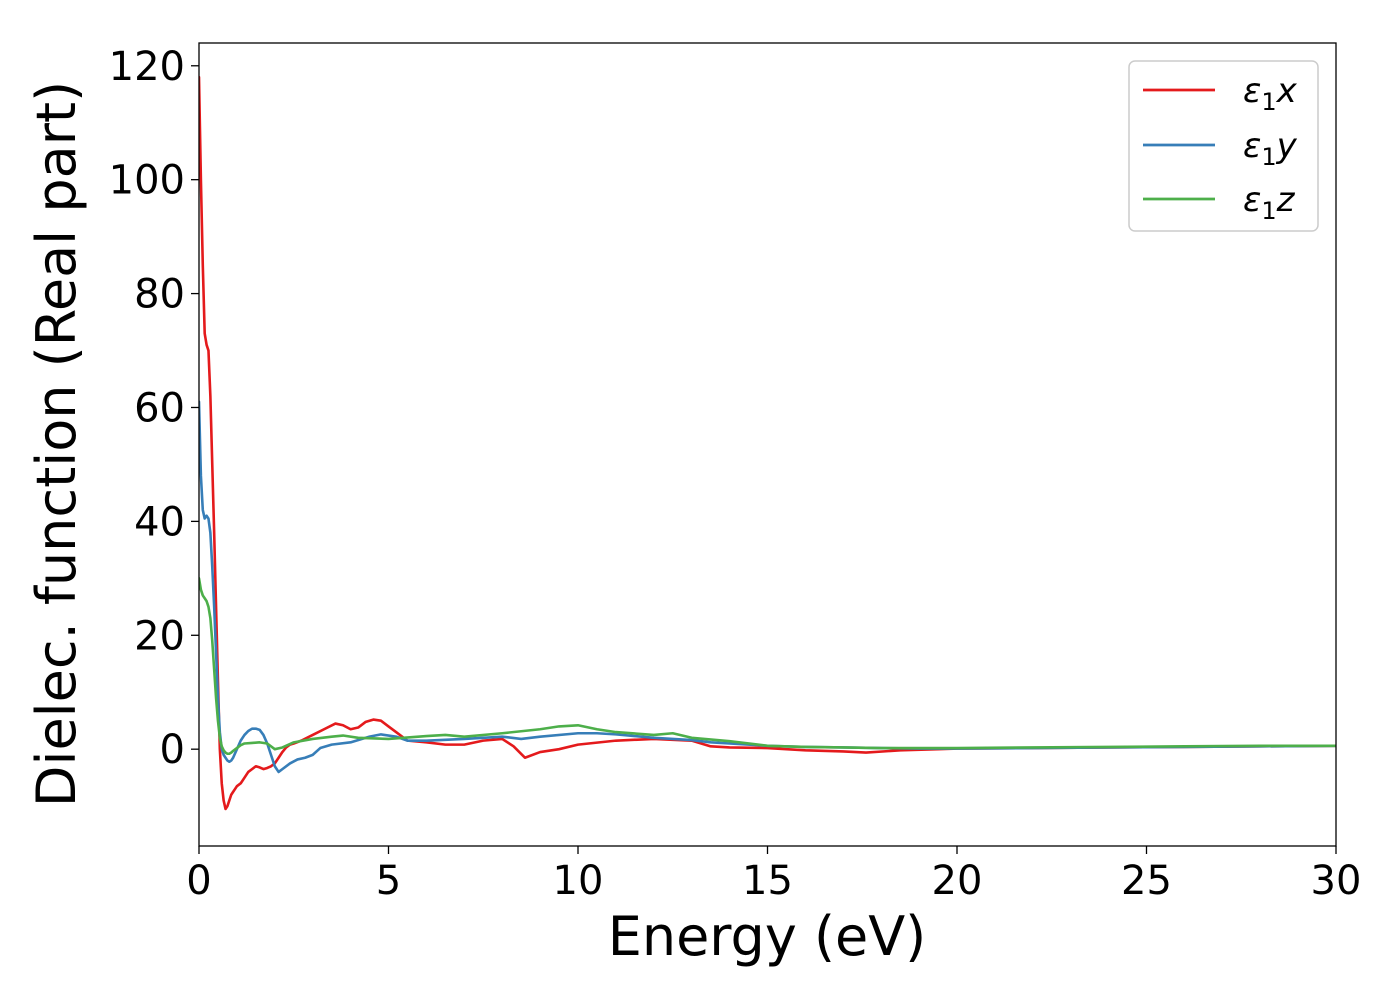  Describe the element at coordinates (159, 636) in the screenshot. I see `y-tick-label: 20` at that location.